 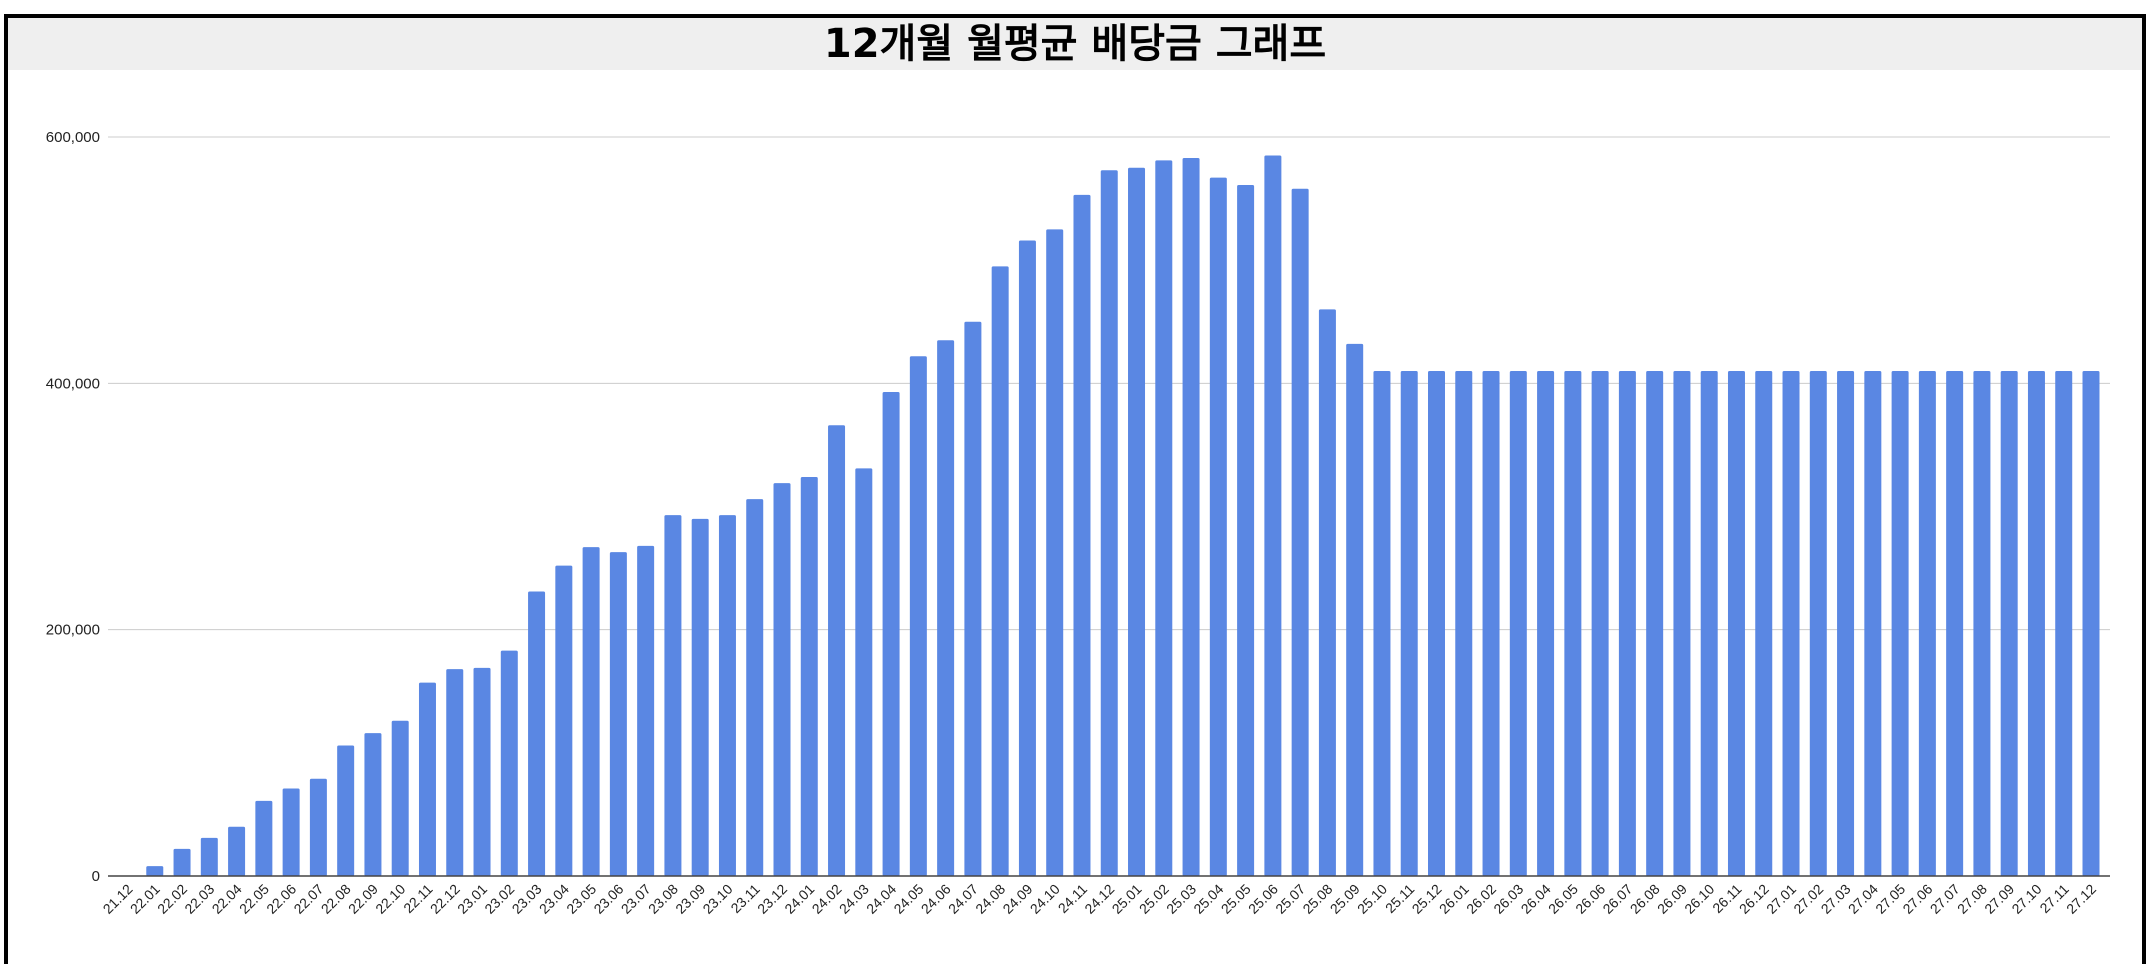 What do you see at coordinates (1154, 899) in the screenshot?
I see `x-tick-label: 25.02` at bounding box center [1154, 899].